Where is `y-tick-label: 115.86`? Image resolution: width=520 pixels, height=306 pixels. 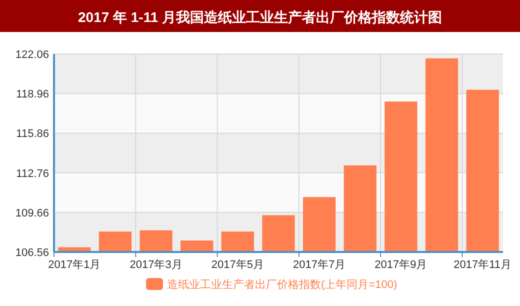 y-tick-label: 115.86 is located at coordinates (32, 134).